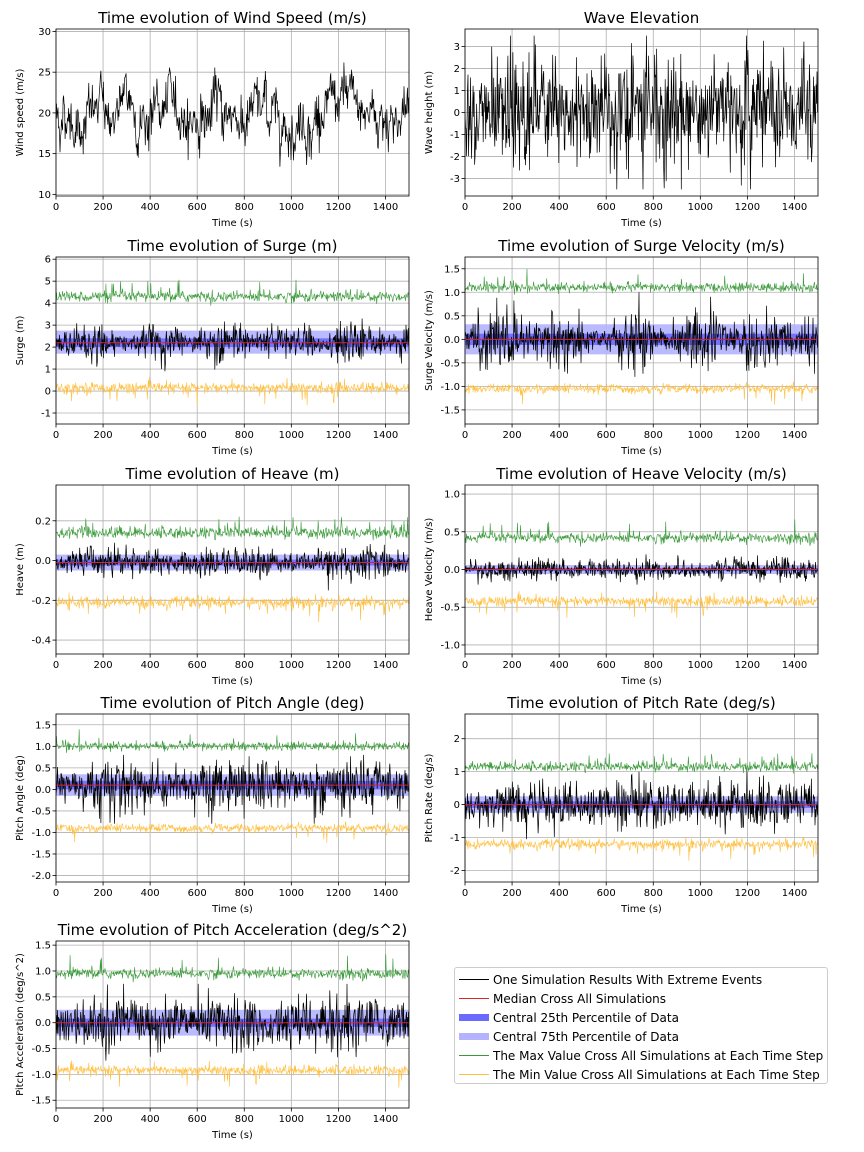 The width and height of the screenshot is (864, 1152). Describe the element at coordinates (44, 32) in the screenshot. I see `y-tick-label: 30` at that location.